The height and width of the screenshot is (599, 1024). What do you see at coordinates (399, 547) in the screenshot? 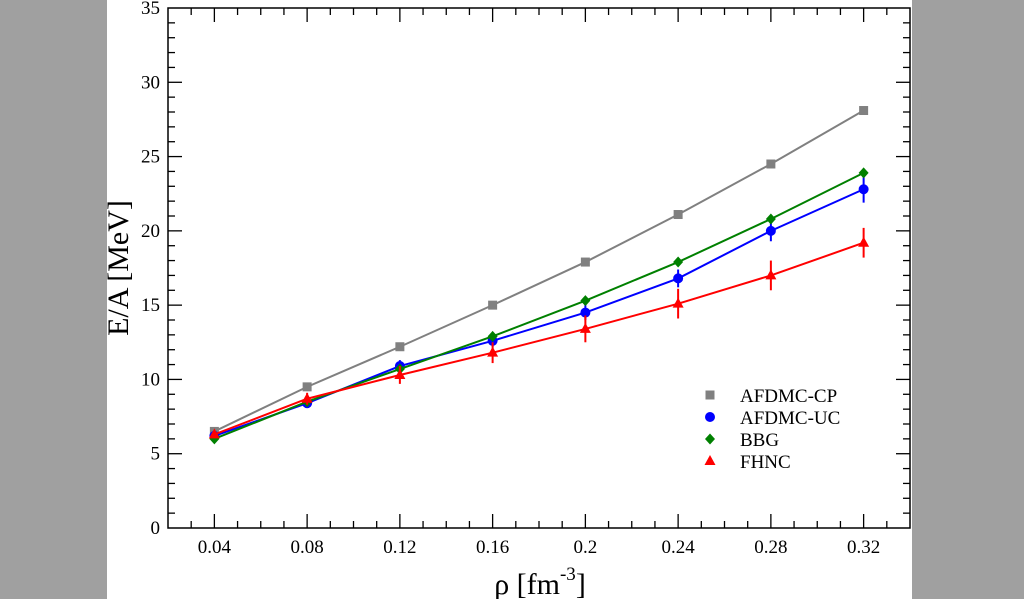
I see `x-tick-label: 0.12` at bounding box center [399, 547].